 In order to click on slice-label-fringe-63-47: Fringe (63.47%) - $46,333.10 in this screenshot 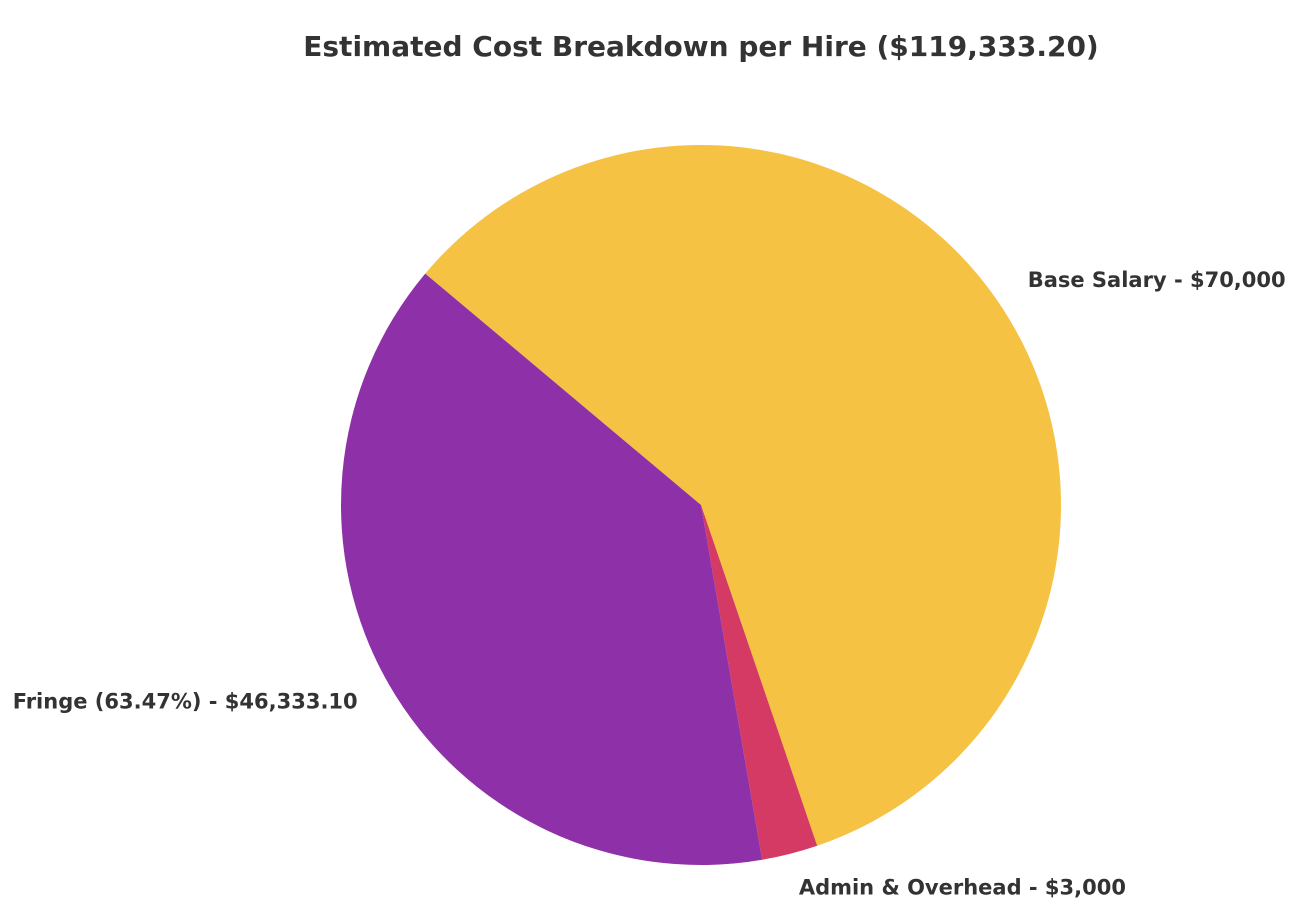, I will do `click(185, 701)`.